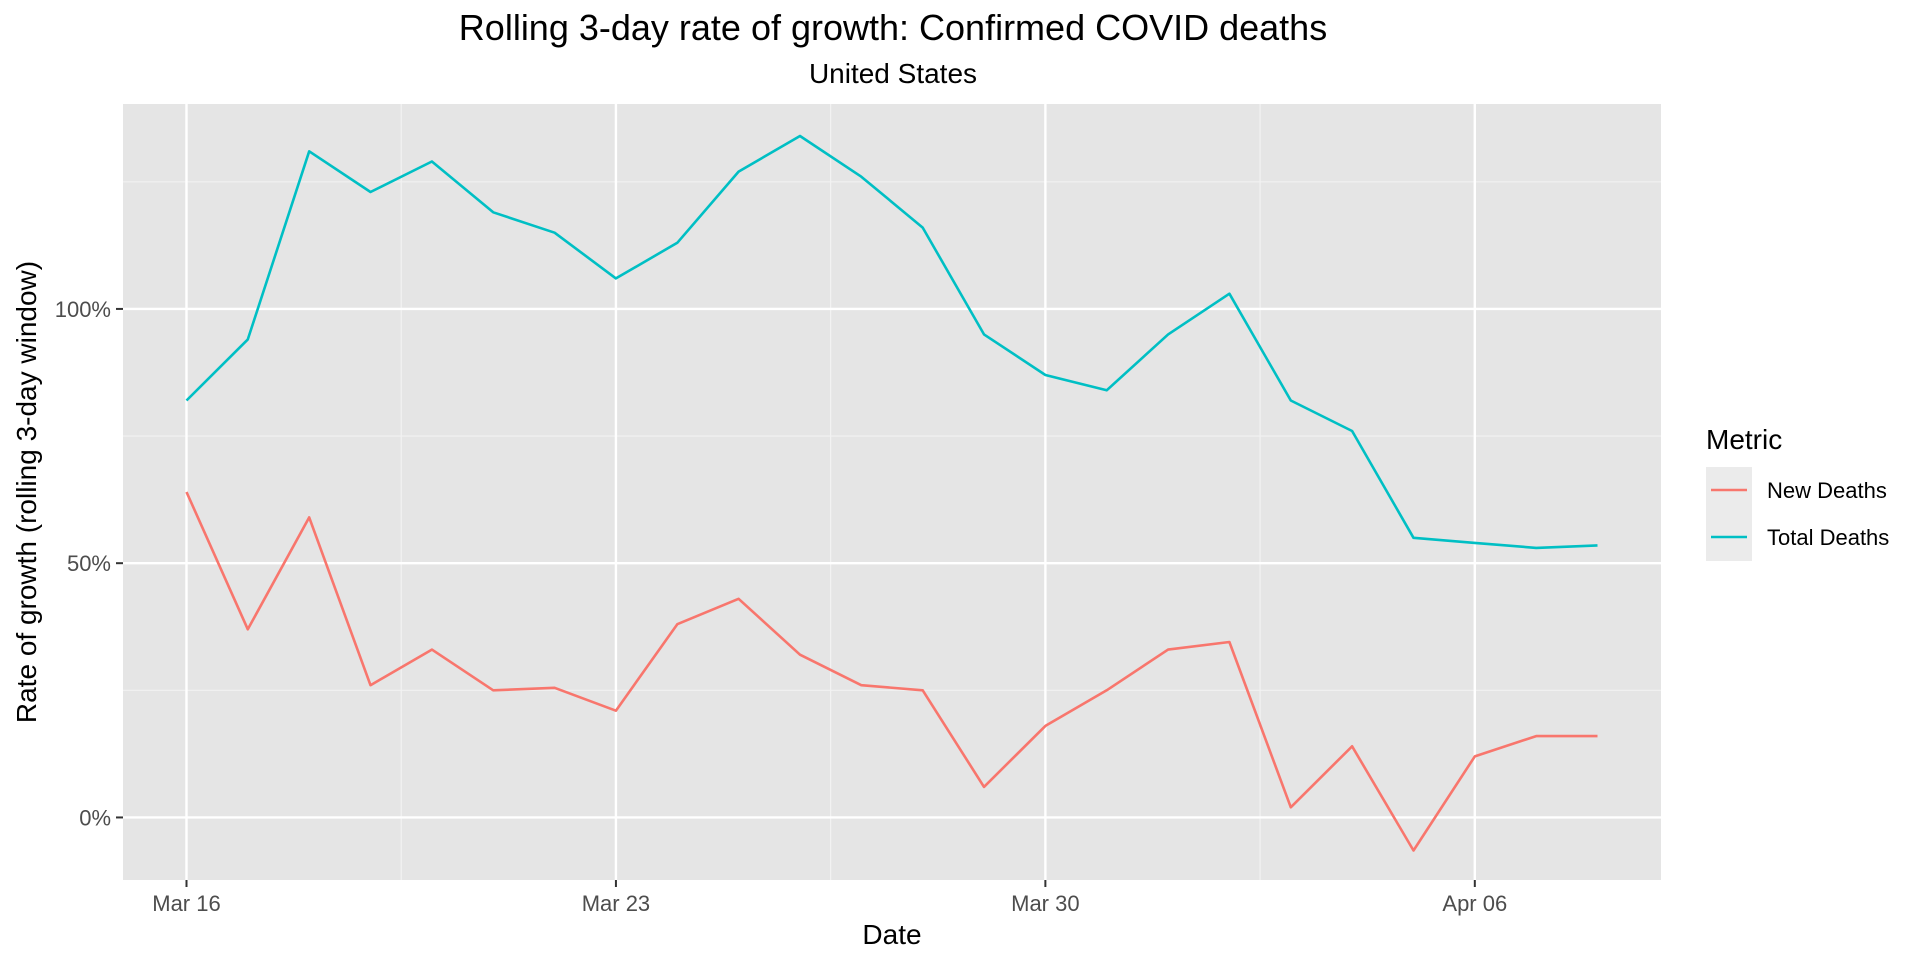 This screenshot has width=1920, height=960. I want to click on y-tick-label: 0%, so click(95, 817).